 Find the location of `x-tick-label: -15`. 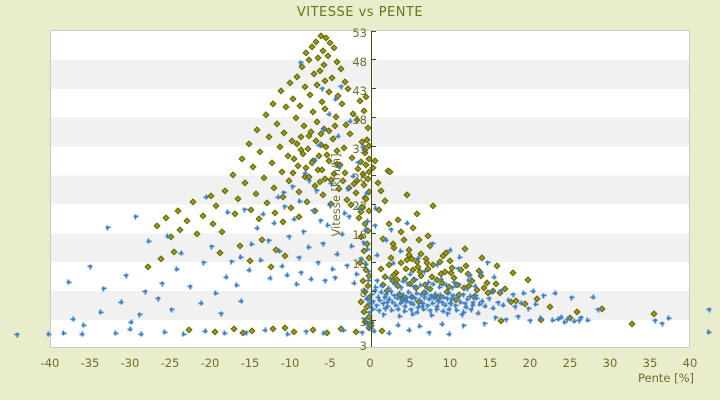

x-tick-label: -15 is located at coordinates (250, 363).